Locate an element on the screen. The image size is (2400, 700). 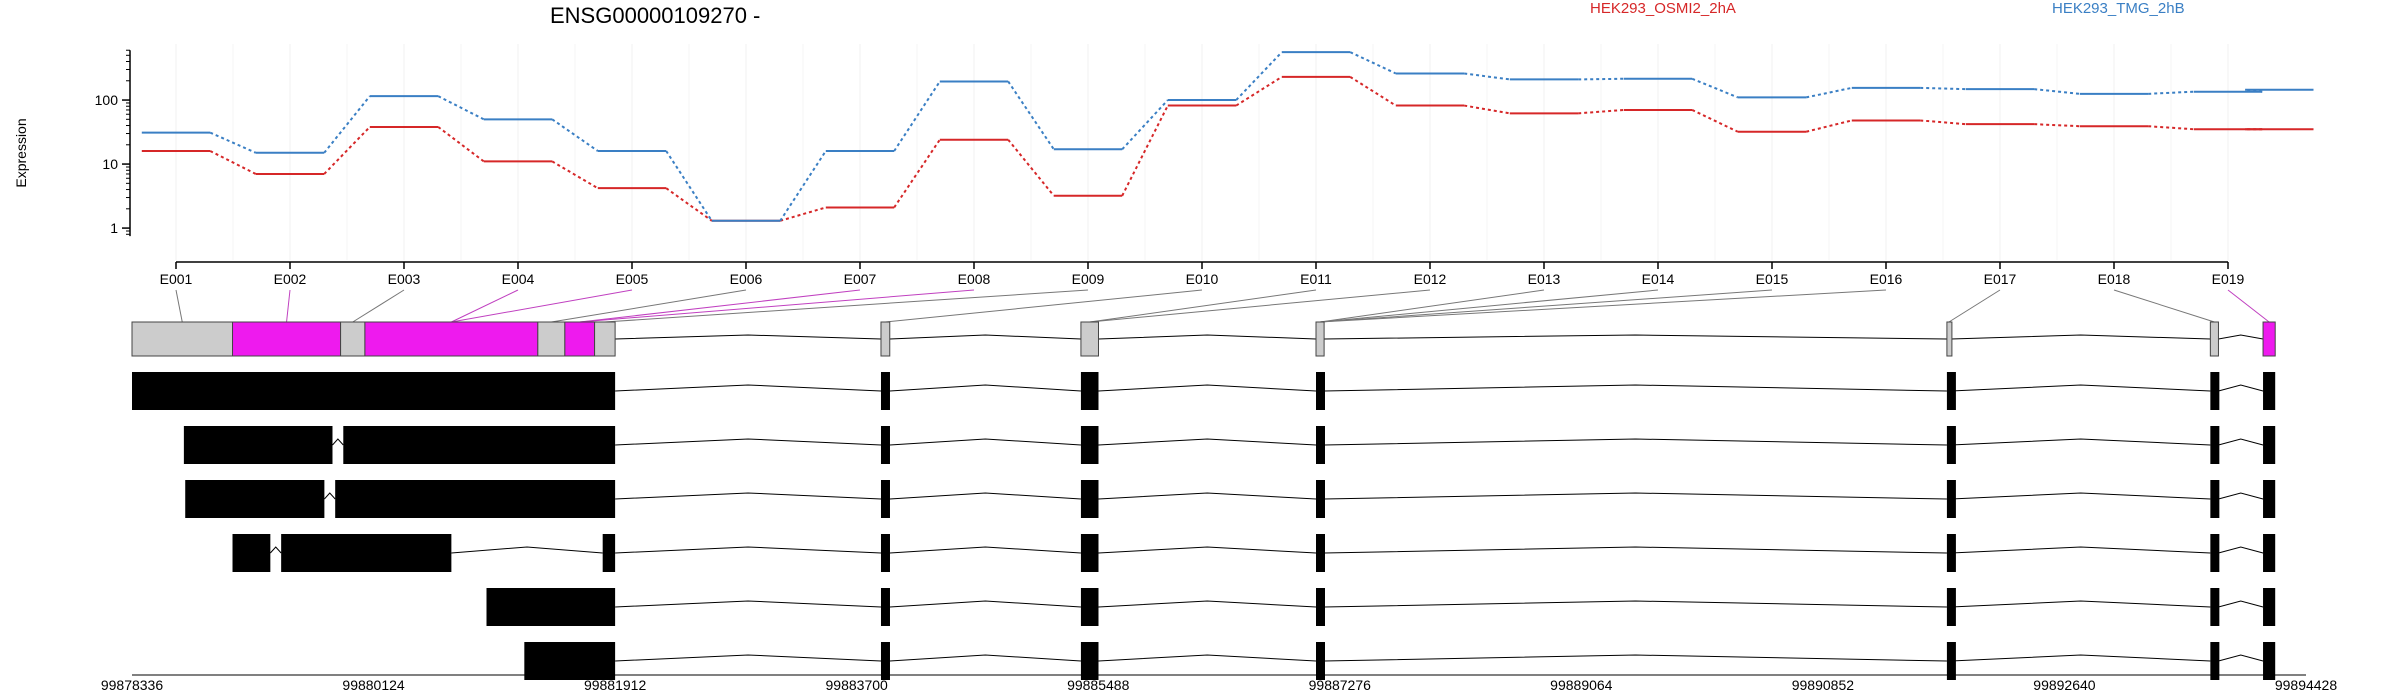
coord-tick-label: 99889064 is located at coordinates (1581, 685).